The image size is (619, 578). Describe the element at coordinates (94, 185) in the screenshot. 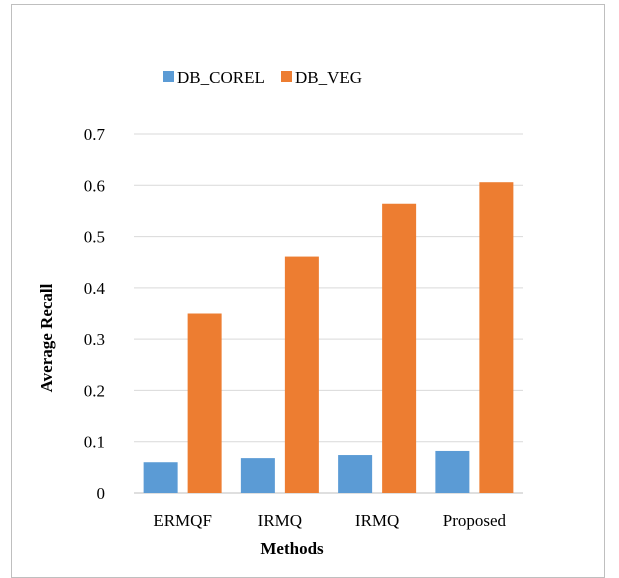

I see `y-tick-label: 0.6` at that location.